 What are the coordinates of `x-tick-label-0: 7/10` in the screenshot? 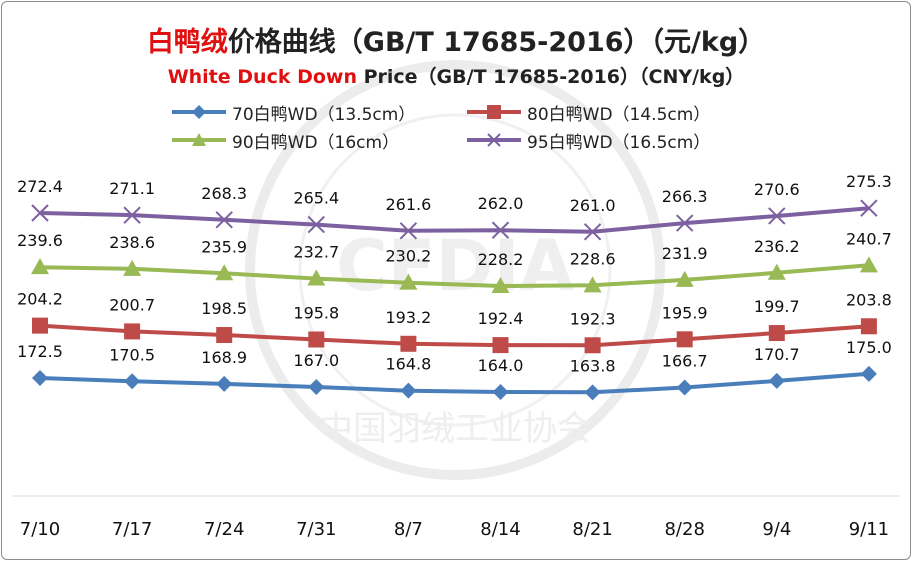 It's located at (40, 529).